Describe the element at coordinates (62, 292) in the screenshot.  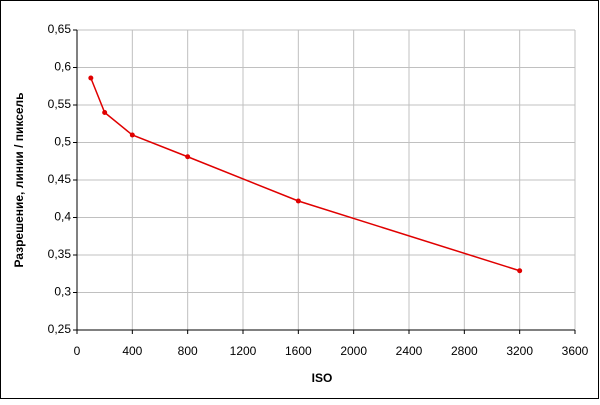
I see `y-tick-label: 0,3` at that location.